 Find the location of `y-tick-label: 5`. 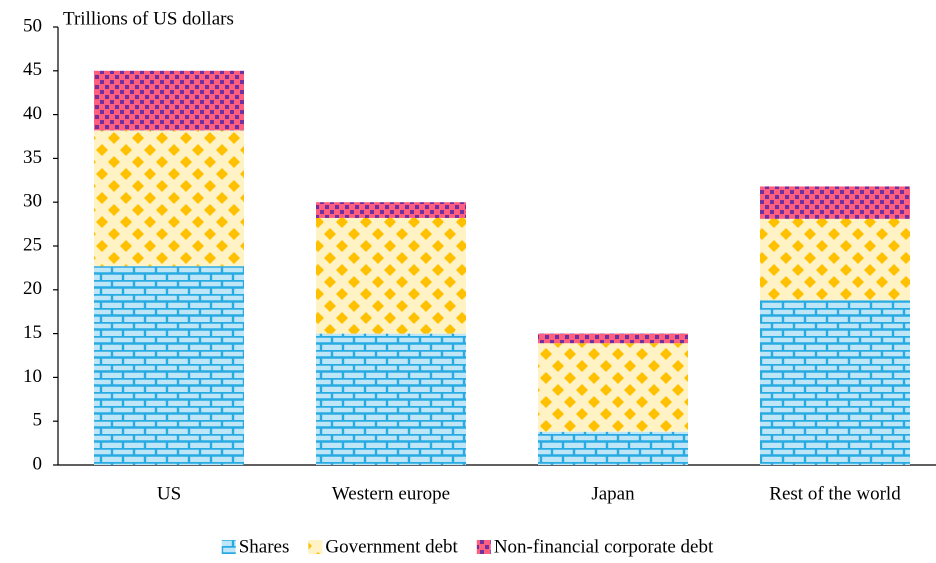

y-tick-label: 5 is located at coordinates (38, 420).